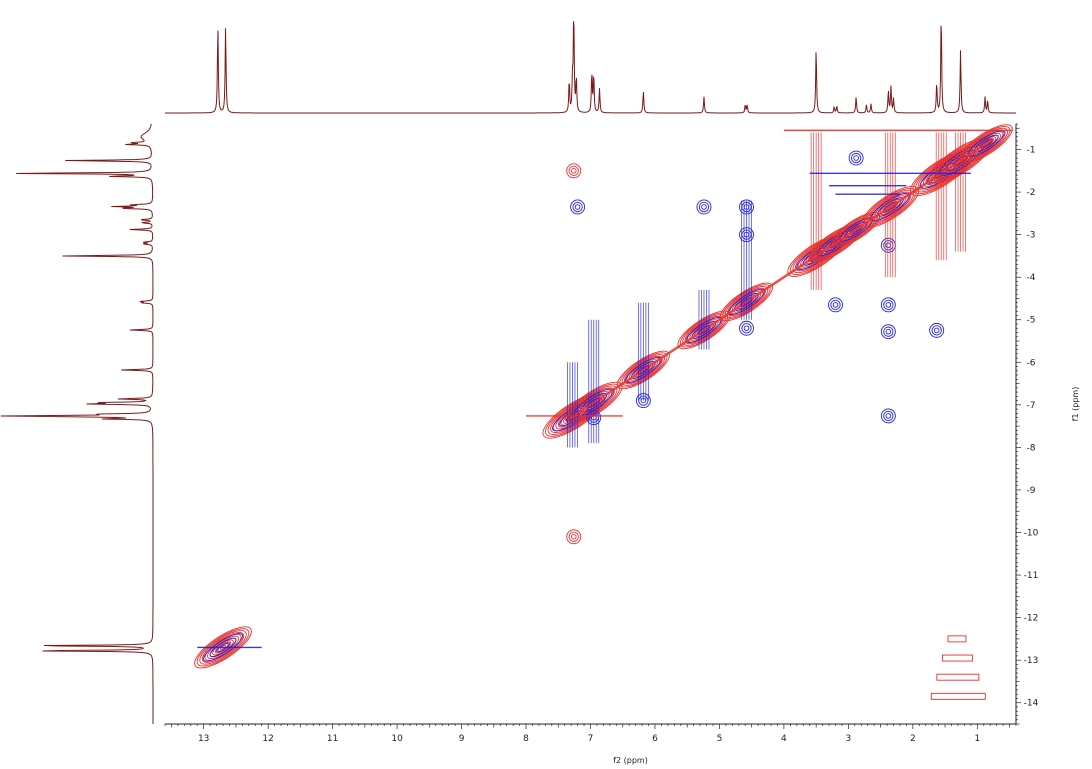  Describe the element at coordinates (203, 739) in the screenshot. I see `x-tick-label: 13` at that location.